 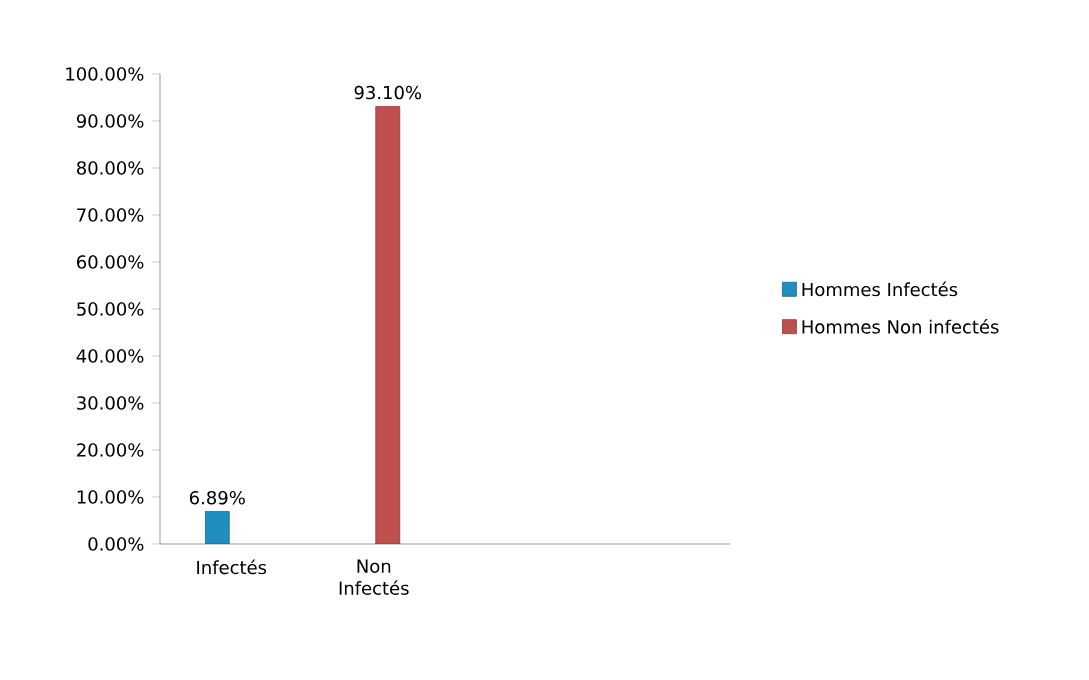 What do you see at coordinates (110, 121) in the screenshot?
I see `y-tick-label: 90.00%` at bounding box center [110, 121].